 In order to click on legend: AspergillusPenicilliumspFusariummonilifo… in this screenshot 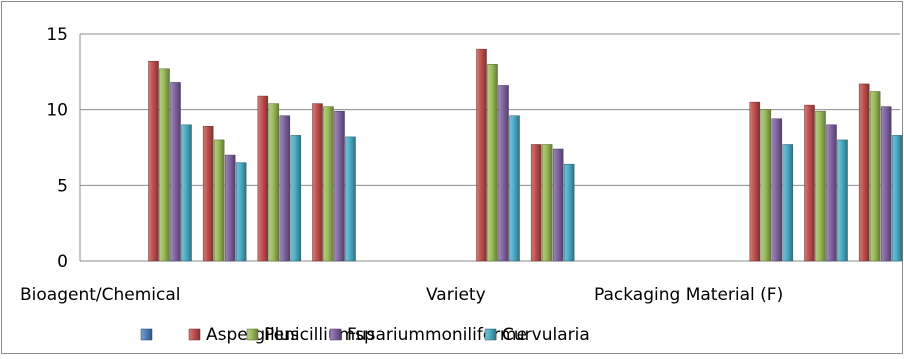, I will do `click(365, 335)`.